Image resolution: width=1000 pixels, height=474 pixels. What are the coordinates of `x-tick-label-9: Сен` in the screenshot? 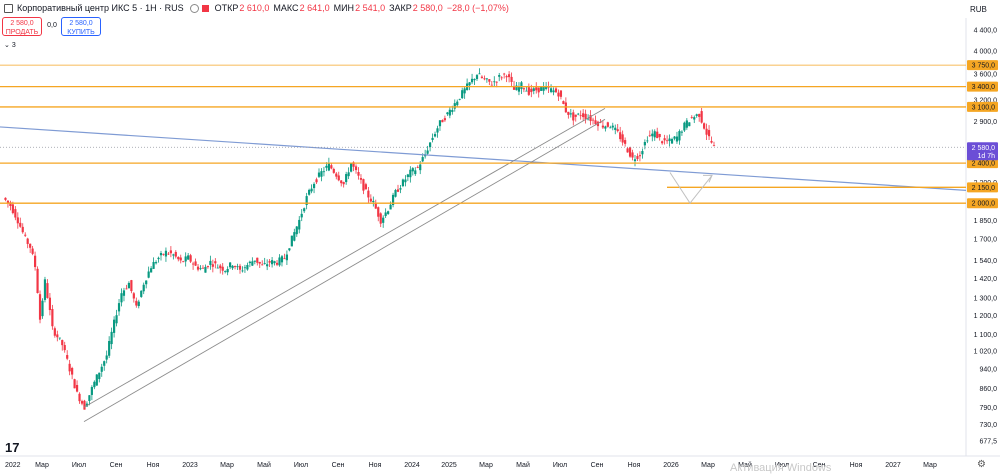 It's located at (338, 465).